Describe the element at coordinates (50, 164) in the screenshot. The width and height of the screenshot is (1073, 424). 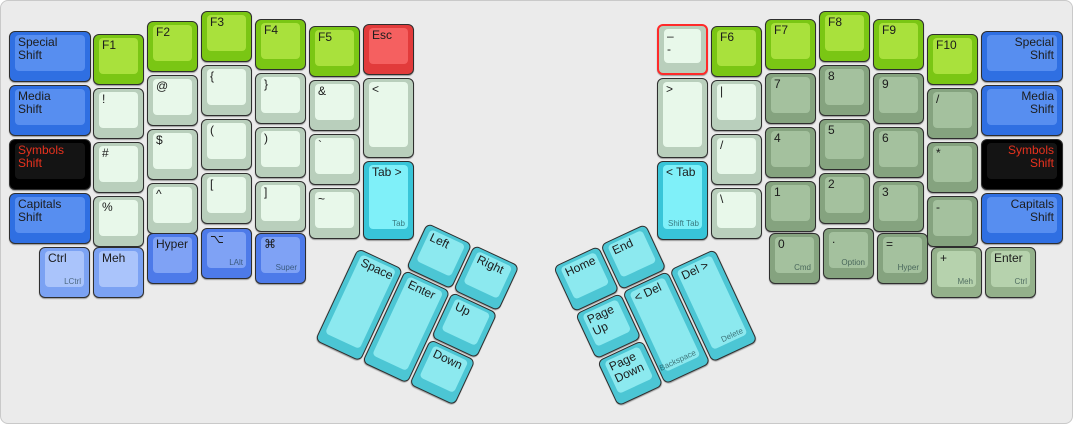
I see `key-symbols-shift-left: Symbols Shift` at that location.